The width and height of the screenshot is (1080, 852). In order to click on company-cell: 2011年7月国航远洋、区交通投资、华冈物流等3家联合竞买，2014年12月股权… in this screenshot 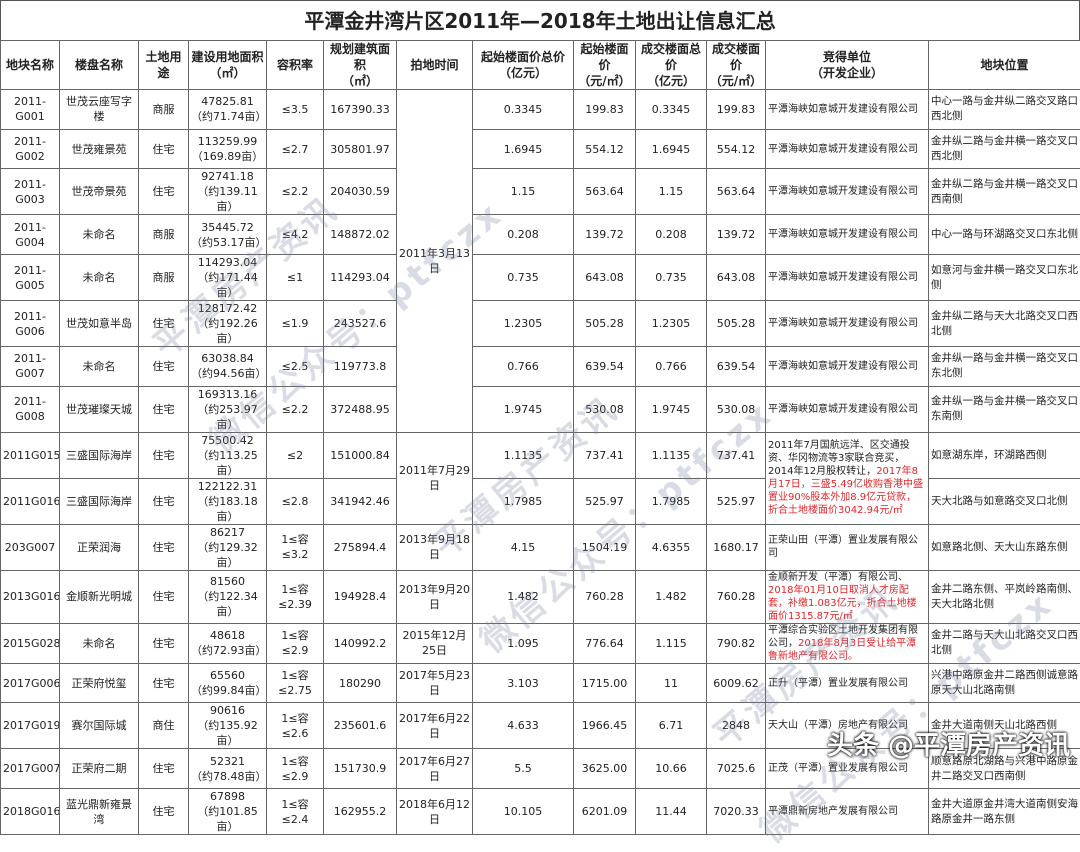, I will do `click(847, 478)`.